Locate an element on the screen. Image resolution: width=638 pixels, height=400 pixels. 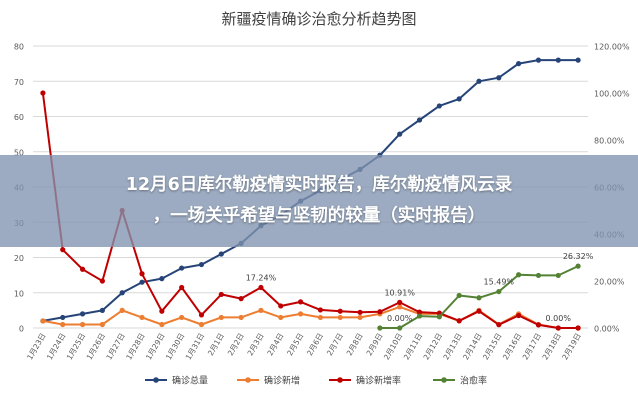
legend-item: 确诊新增 is located at coordinates (268, 381).